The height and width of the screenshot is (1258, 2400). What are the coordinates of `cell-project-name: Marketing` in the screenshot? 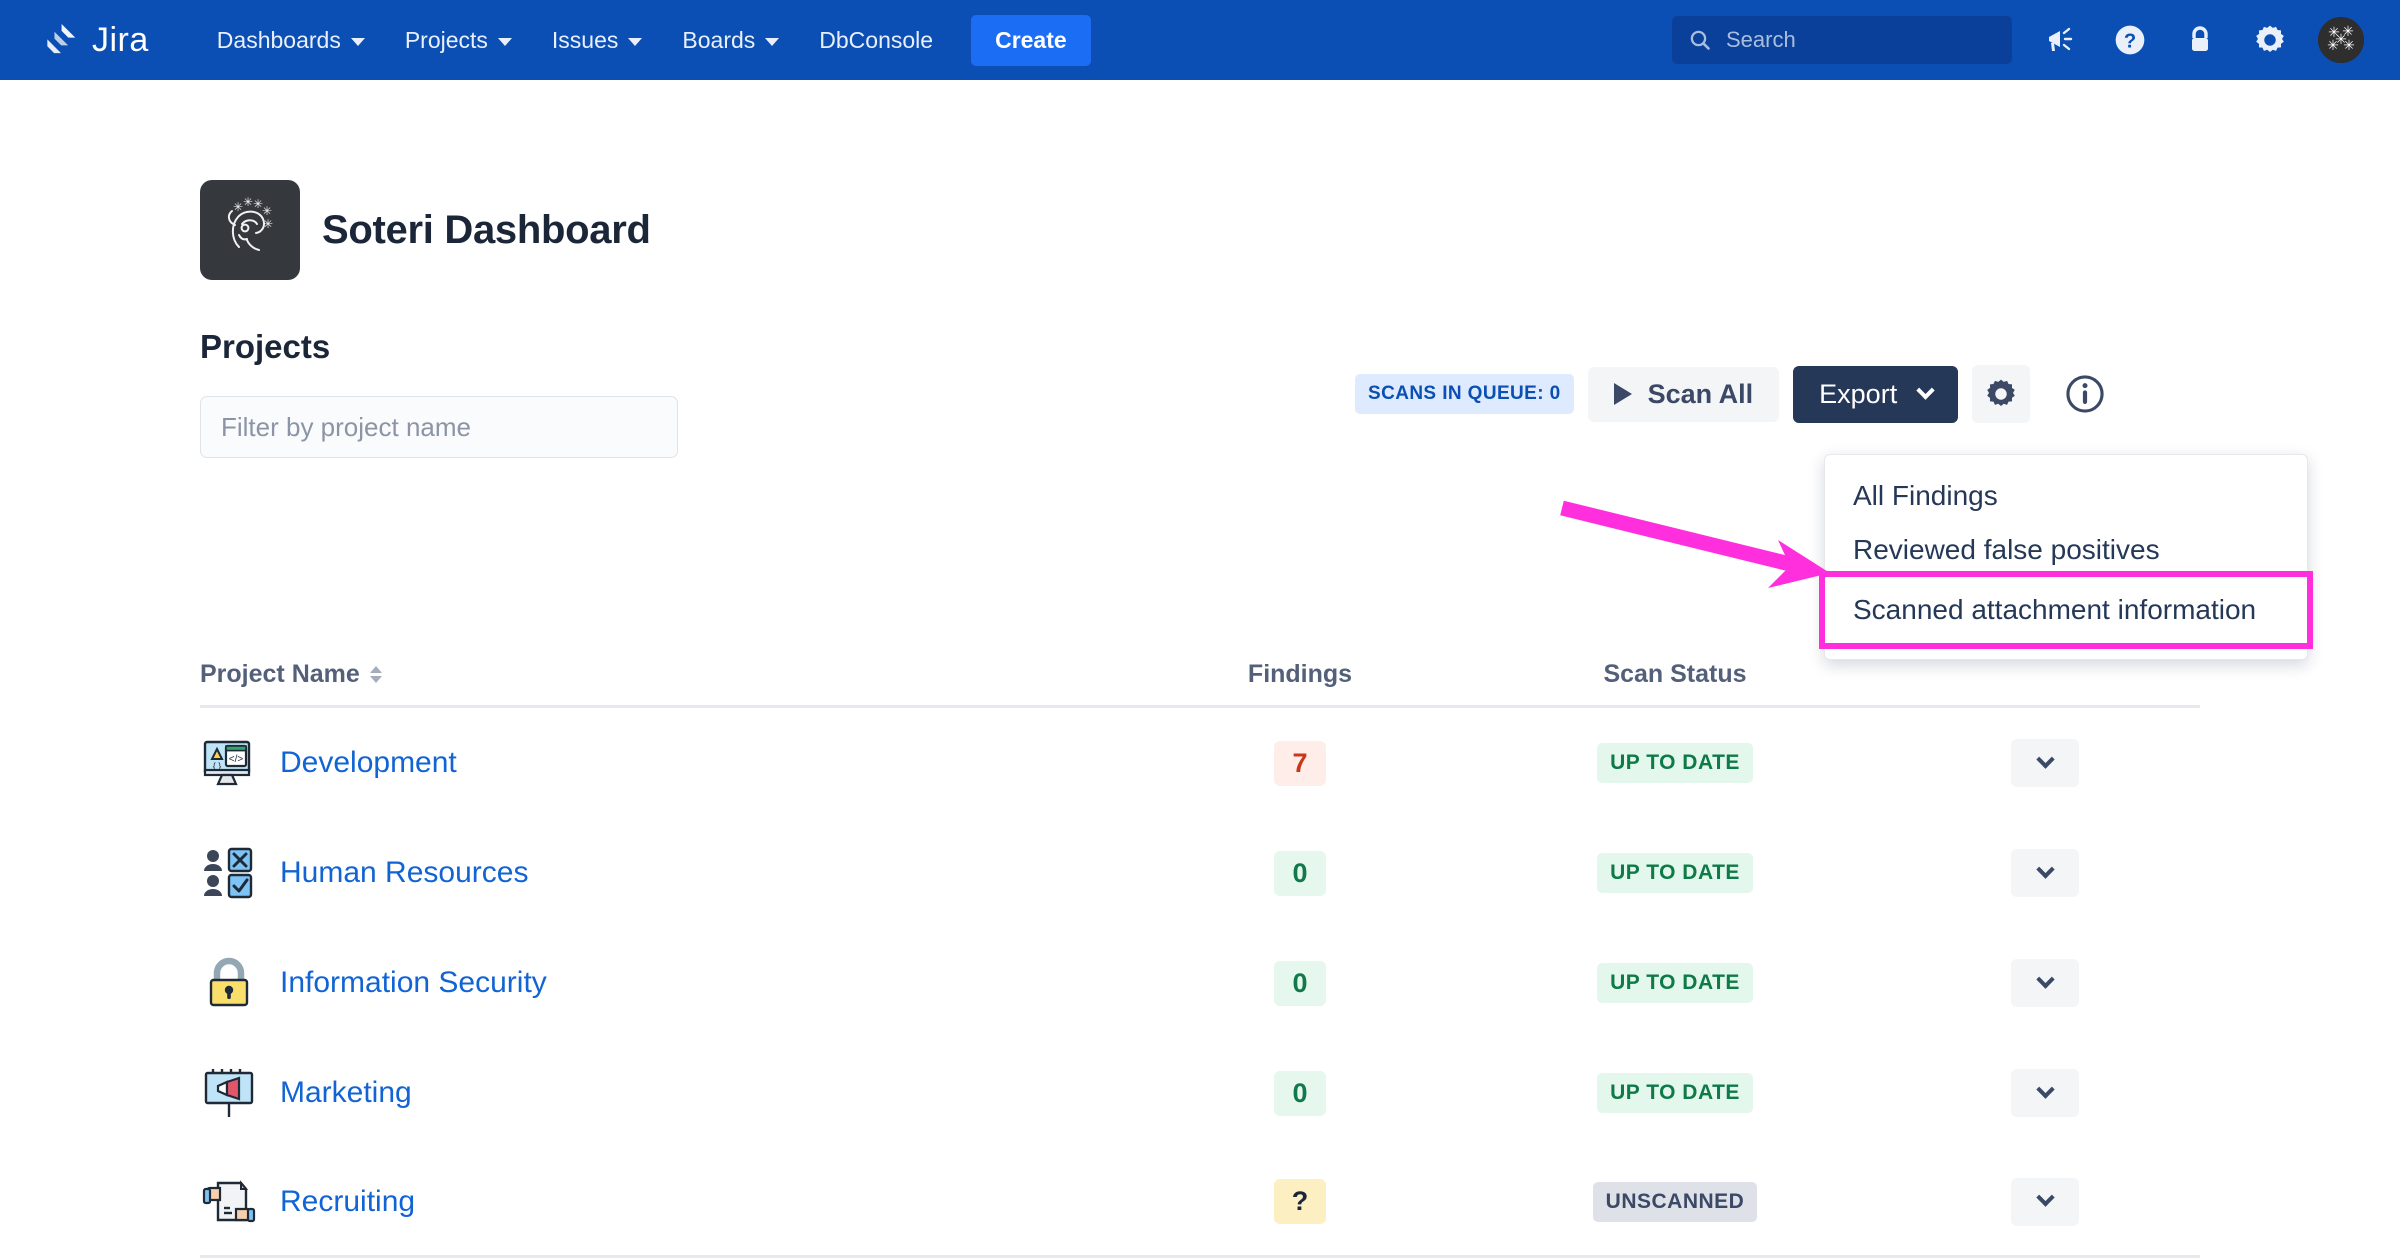 It's located at (670, 1093).